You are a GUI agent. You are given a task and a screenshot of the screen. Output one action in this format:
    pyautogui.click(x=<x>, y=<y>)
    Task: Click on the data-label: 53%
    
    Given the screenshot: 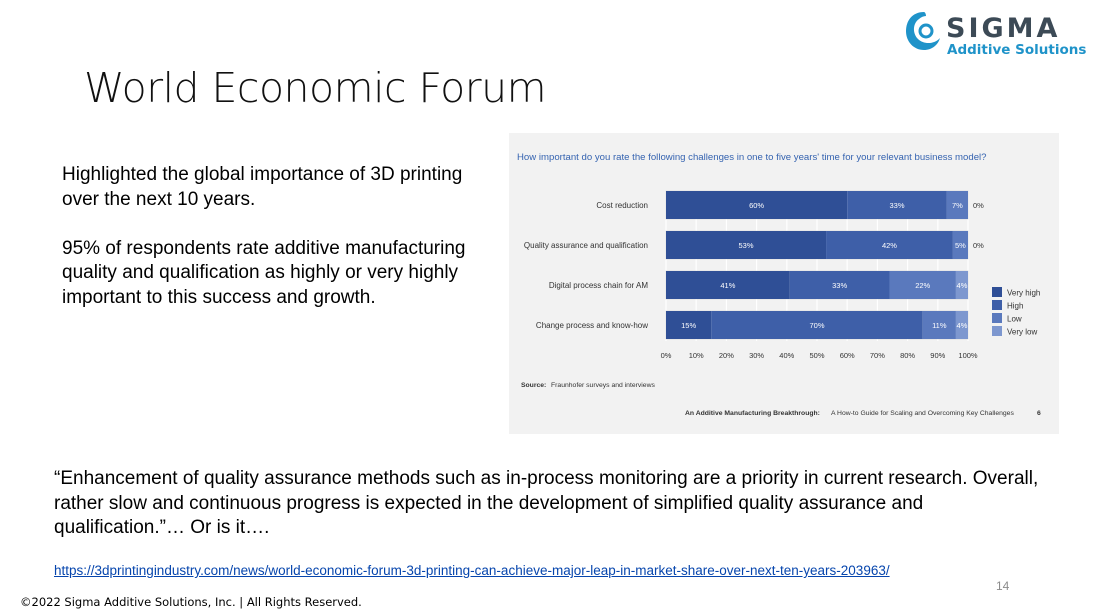 What is the action you would take?
    pyautogui.click(x=746, y=245)
    